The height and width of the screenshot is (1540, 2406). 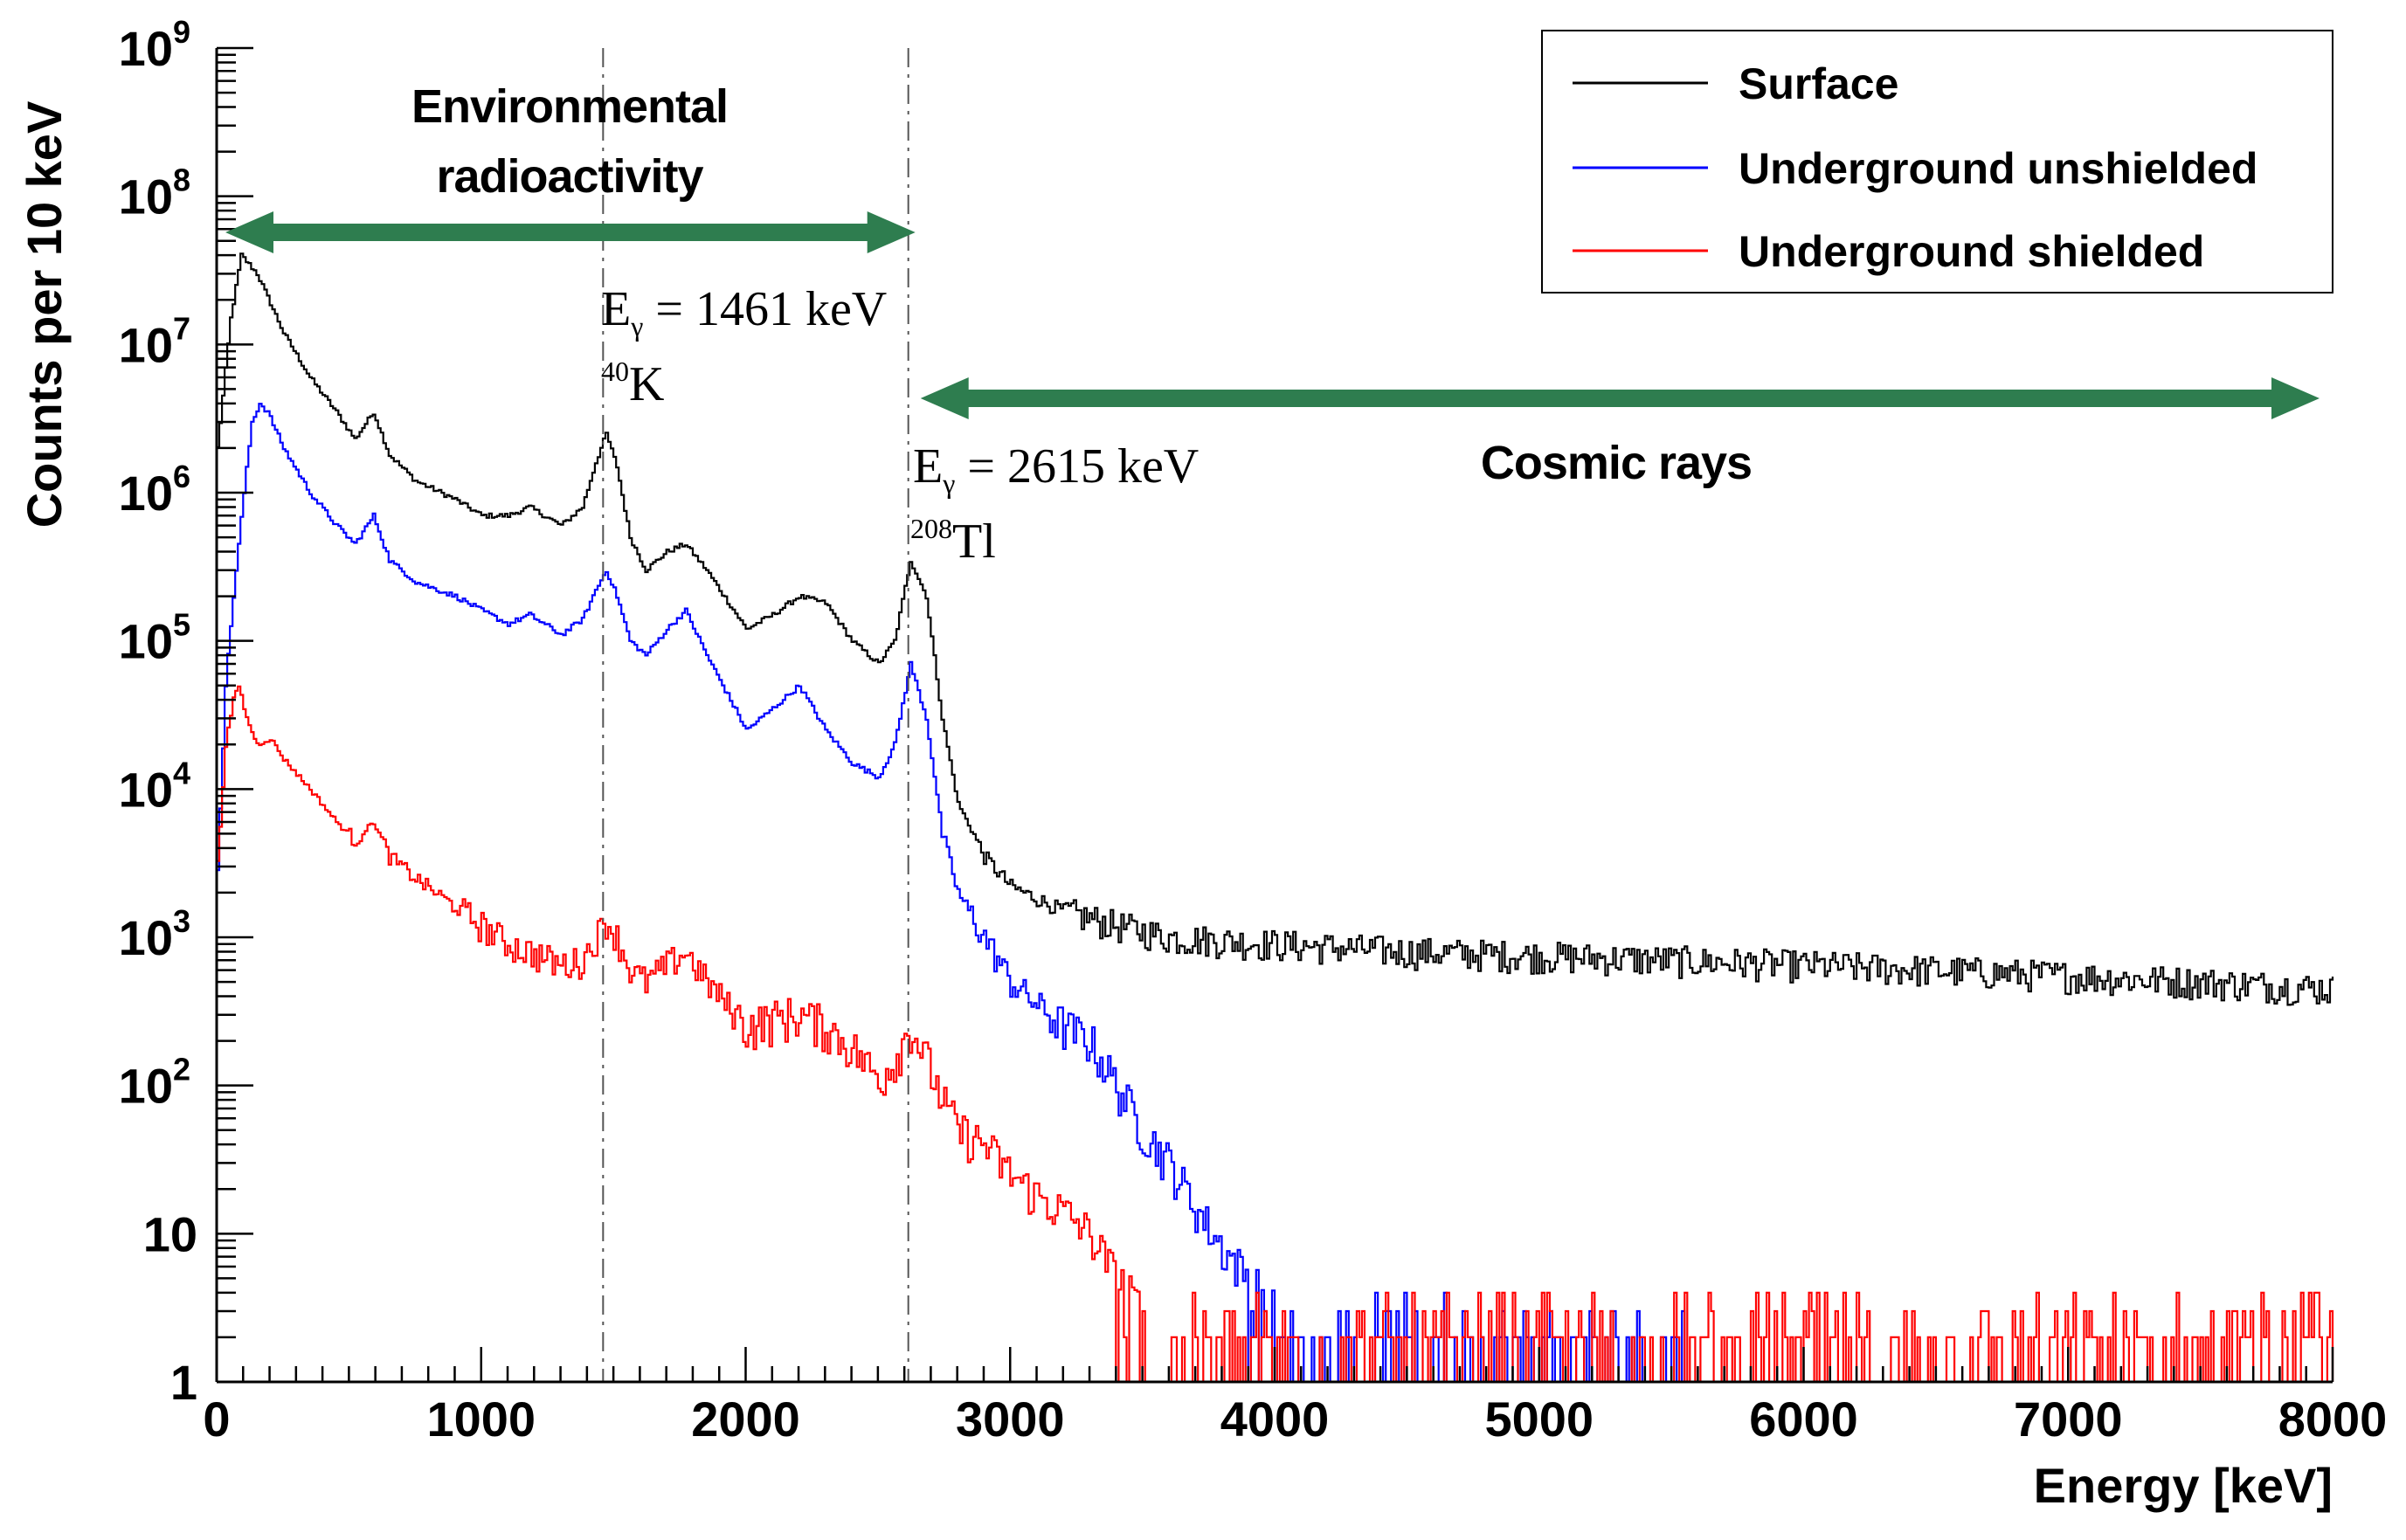 I want to click on cosmic-rays-arrow, so click(x=1620, y=398).